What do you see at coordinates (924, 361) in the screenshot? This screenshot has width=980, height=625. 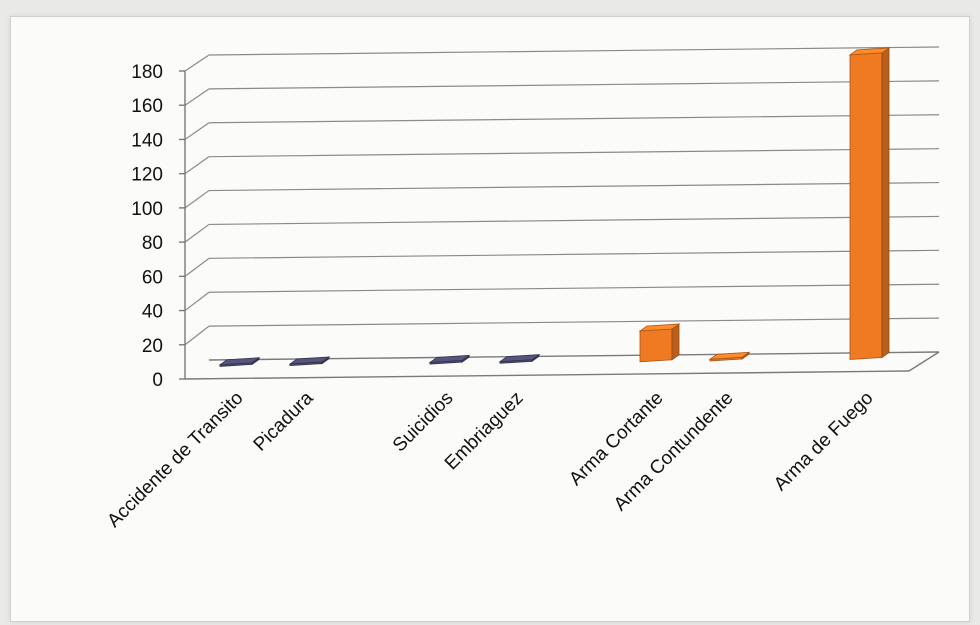 I see `floor-right-edge` at bounding box center [924, 361].